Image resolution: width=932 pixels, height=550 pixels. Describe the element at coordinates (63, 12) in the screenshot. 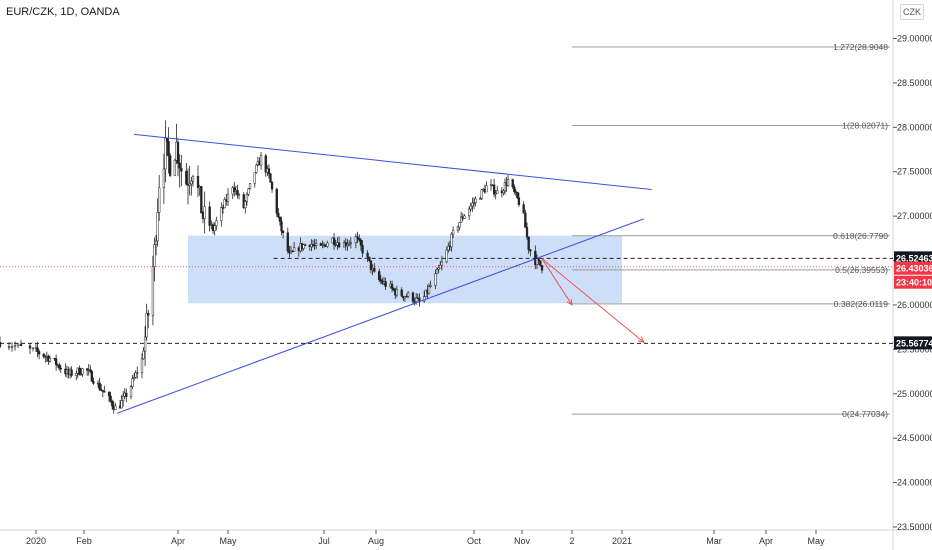

I see `symbol-title: EUR/CZK, 1D, OANDA` at that location.